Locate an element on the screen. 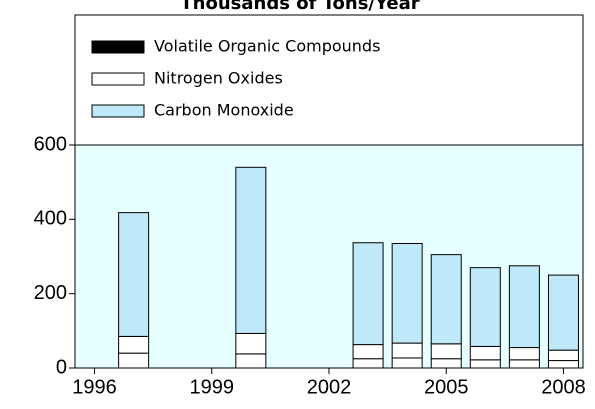 This screenshot has width=595, height=409. y-tick-label: 200 is located at coordinates (50, 293).